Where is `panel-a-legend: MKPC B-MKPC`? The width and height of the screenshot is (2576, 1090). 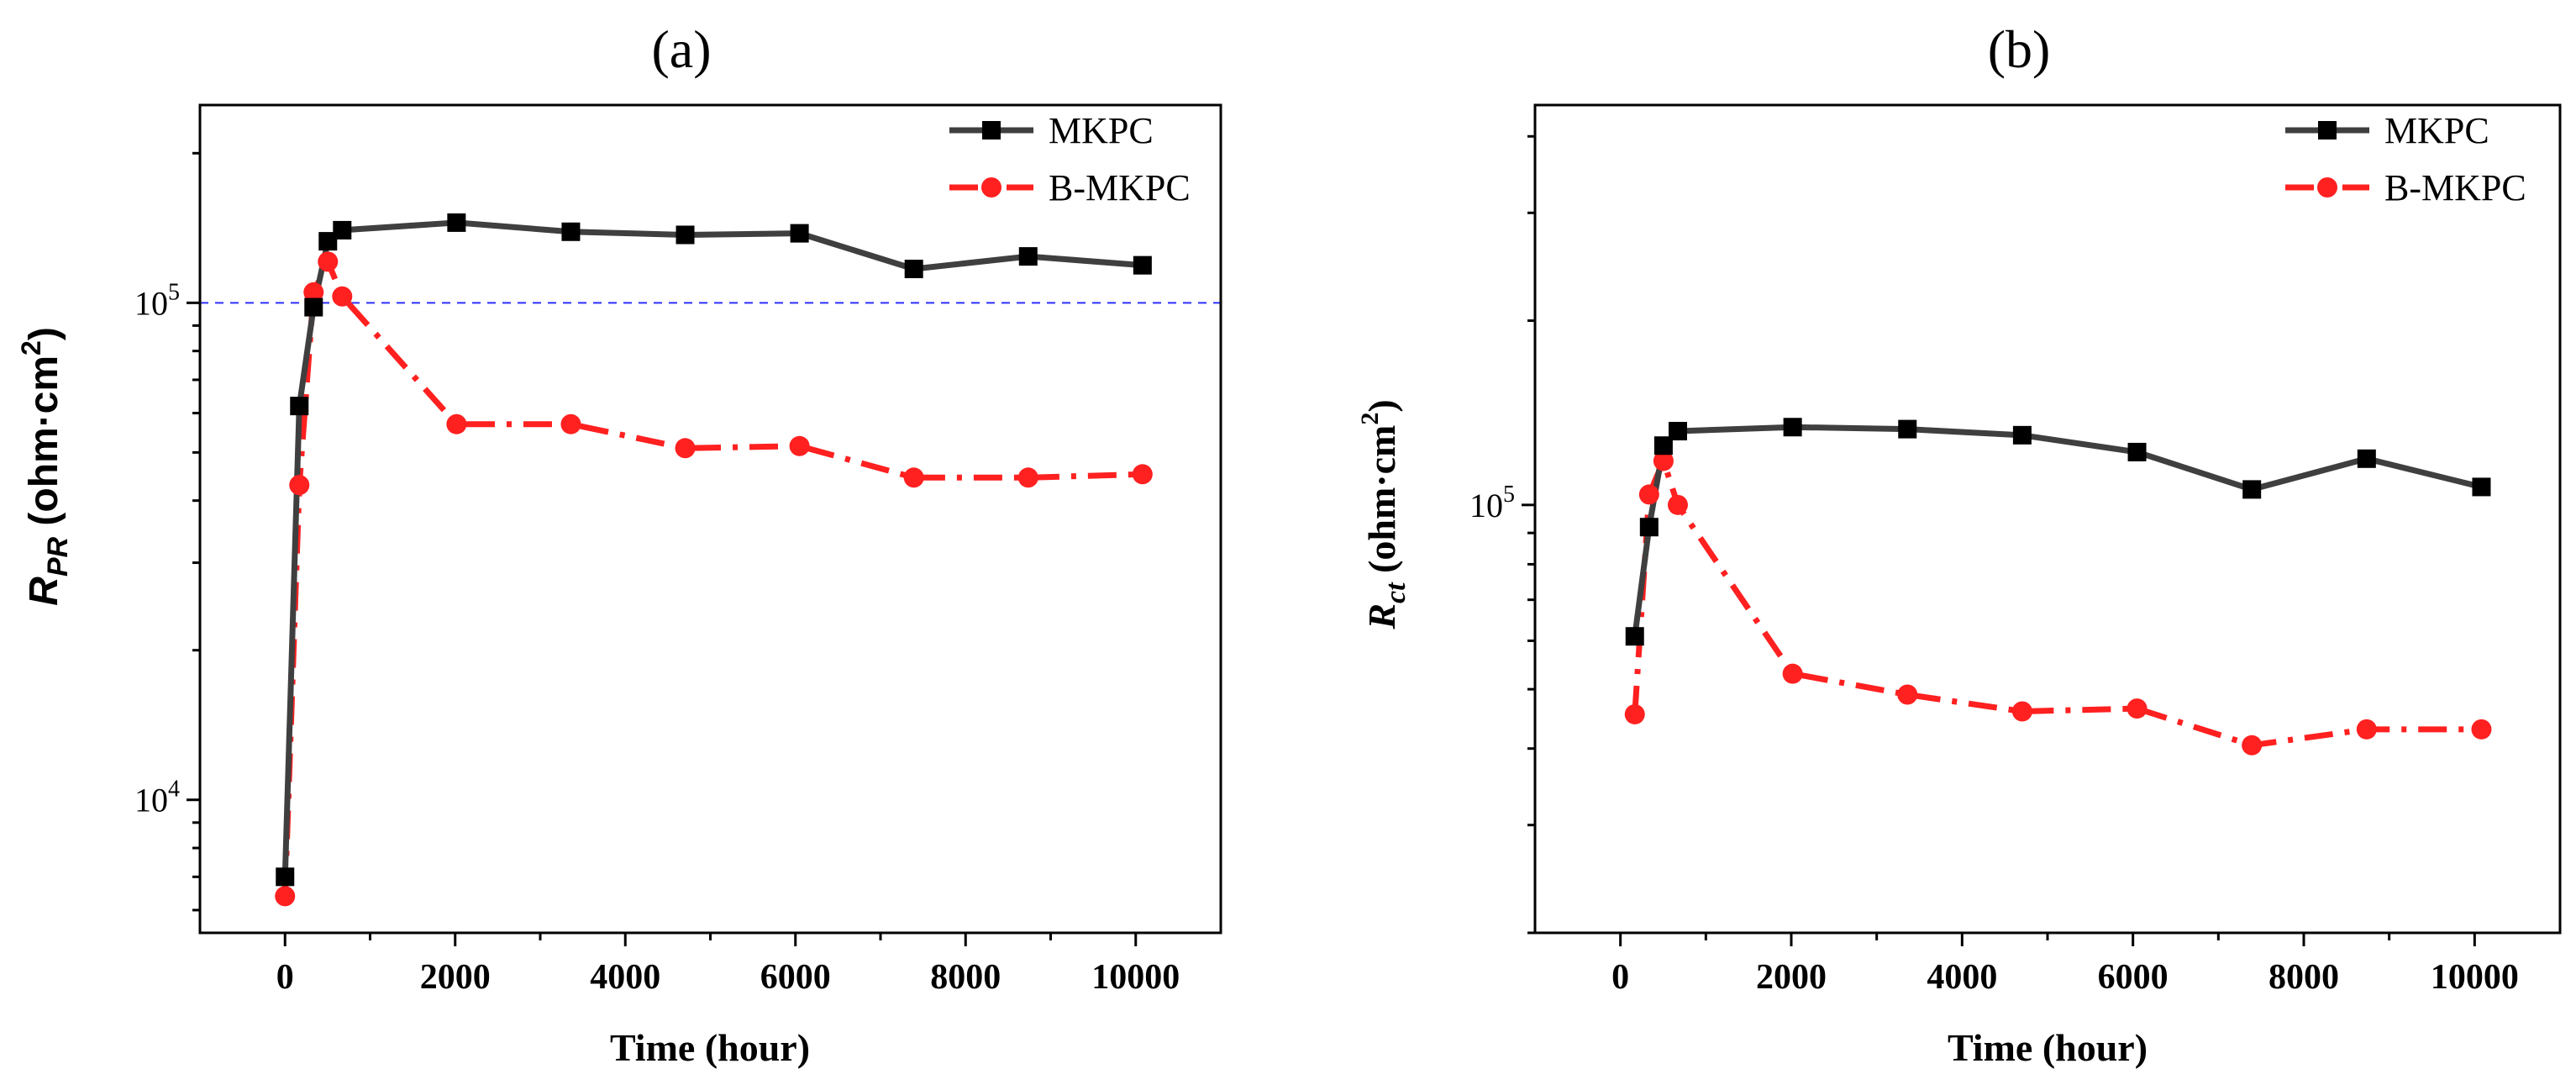 panel-a-legend: MKPC B-MKPC is located at coordinates (1070, 159).